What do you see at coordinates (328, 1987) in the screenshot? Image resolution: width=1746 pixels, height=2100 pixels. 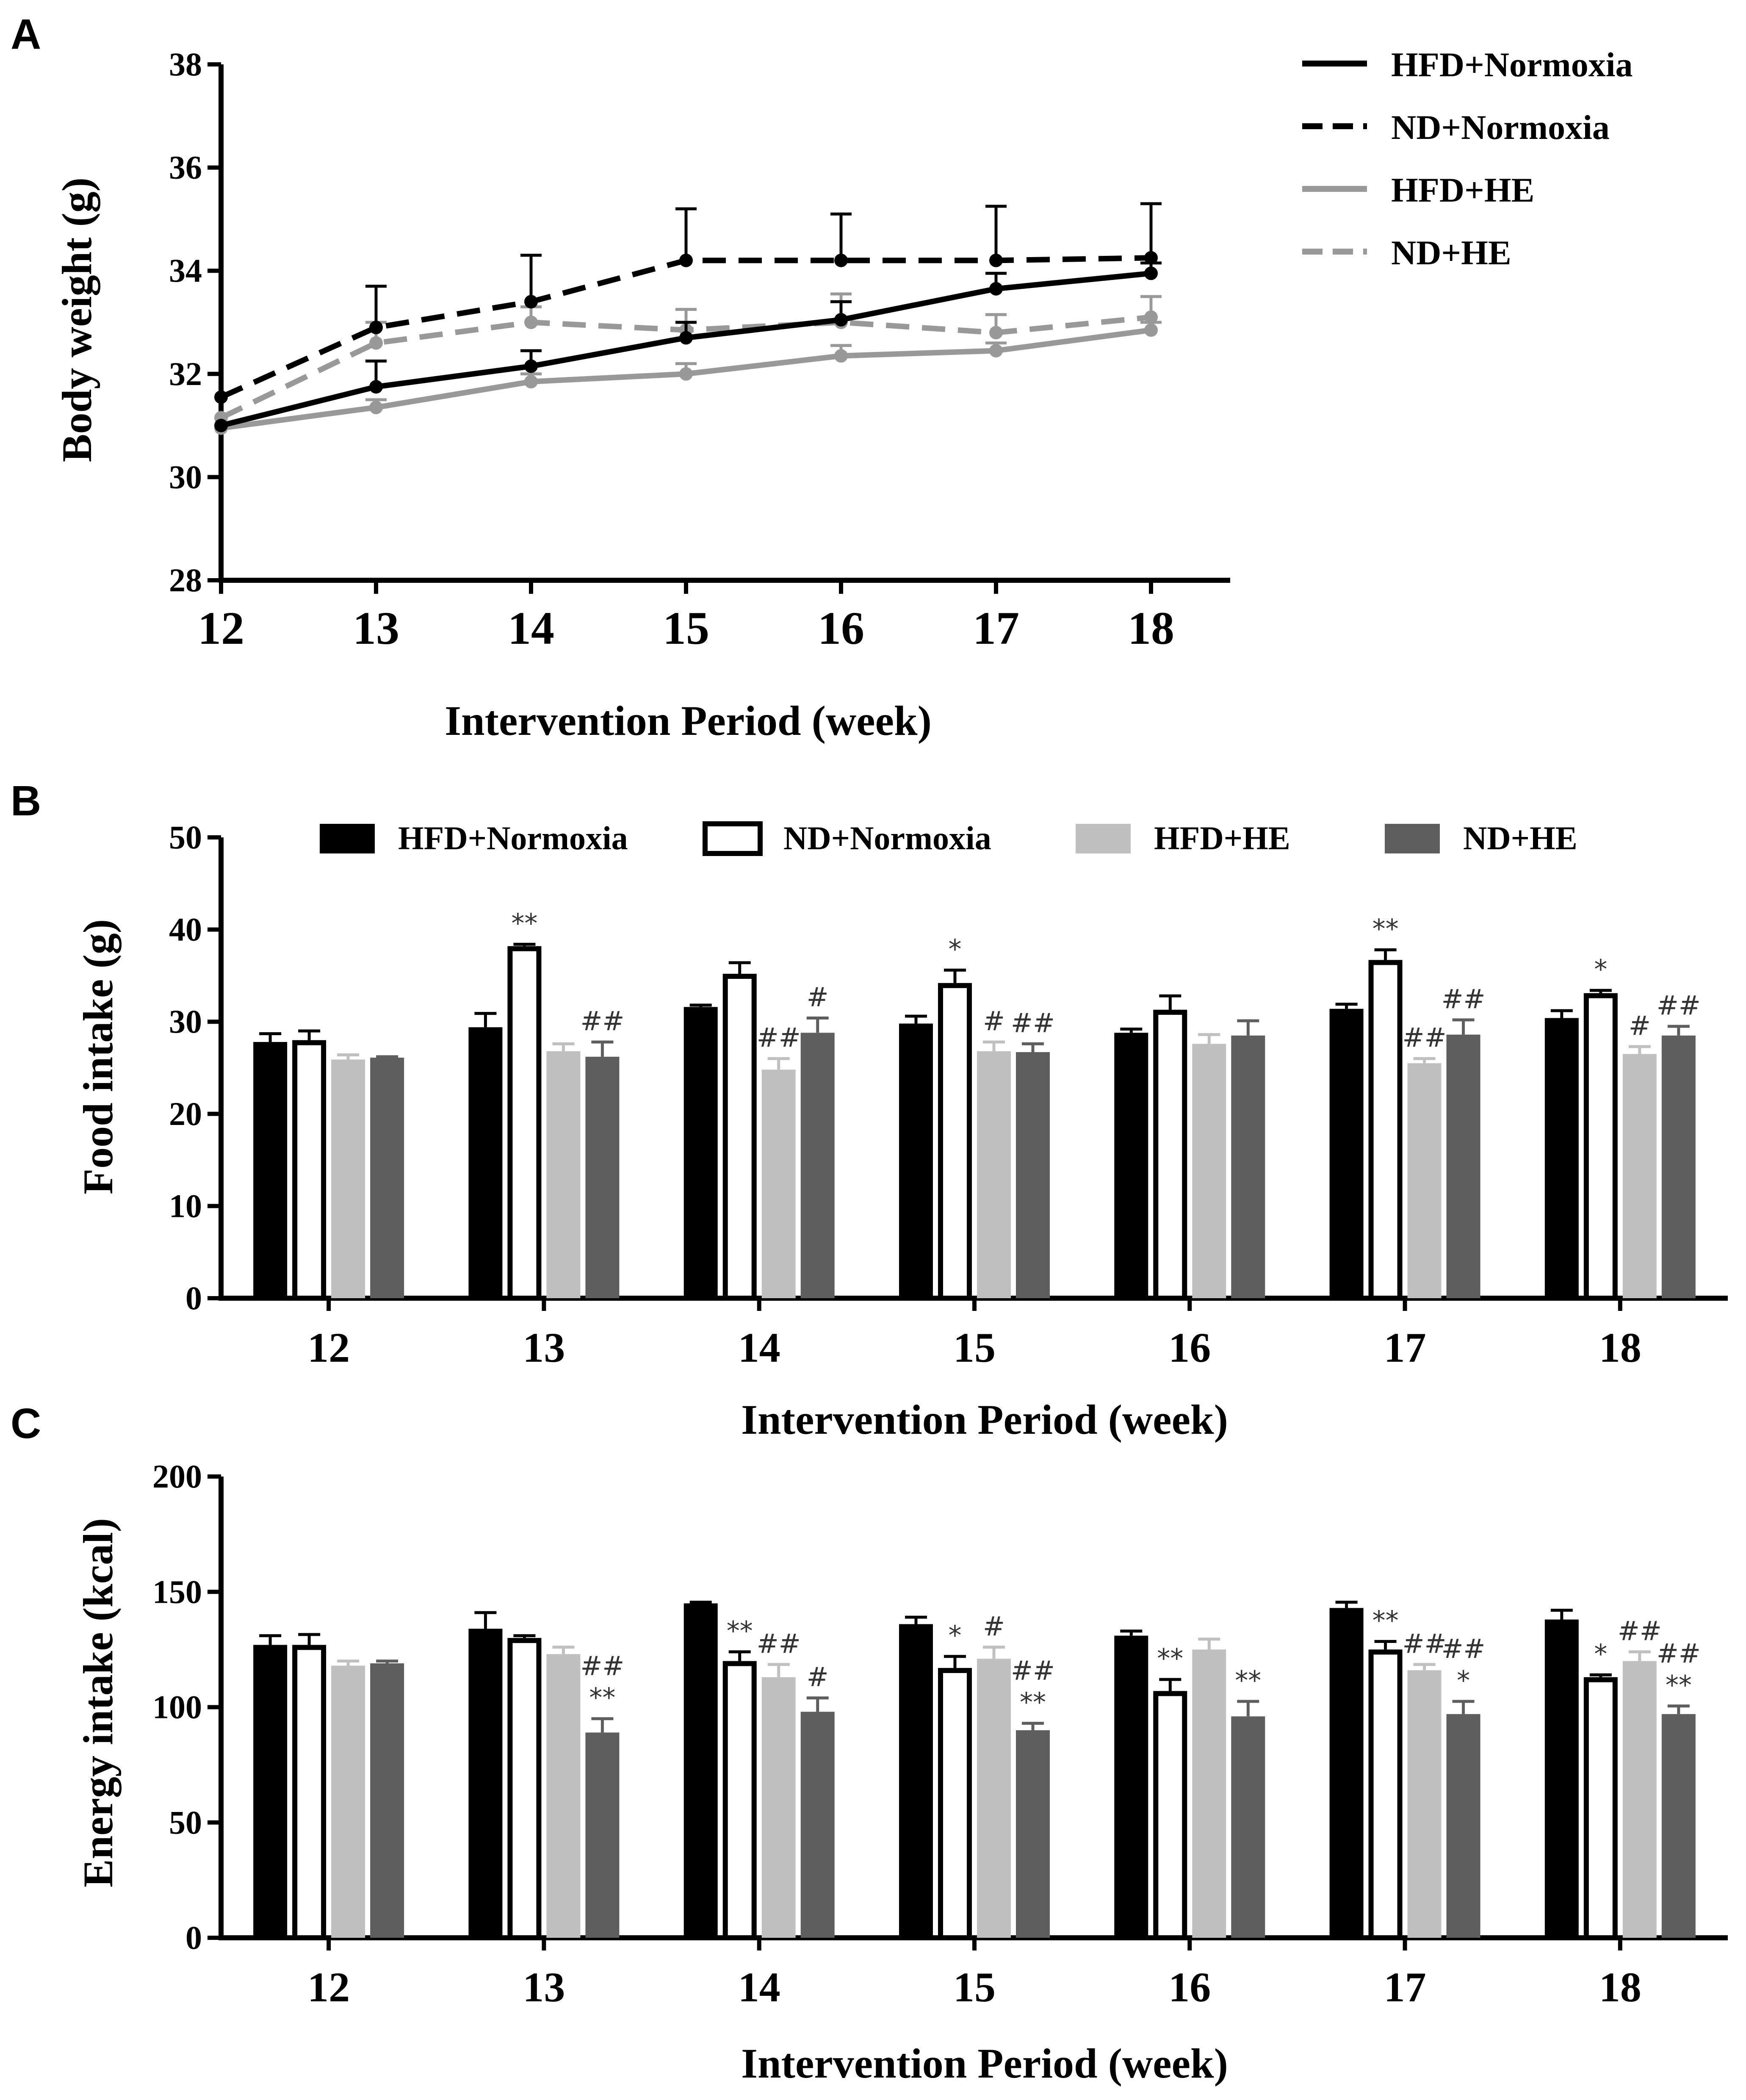 I see `panel-c-x-tick-label: 12` at bounding box center [328, 1987].